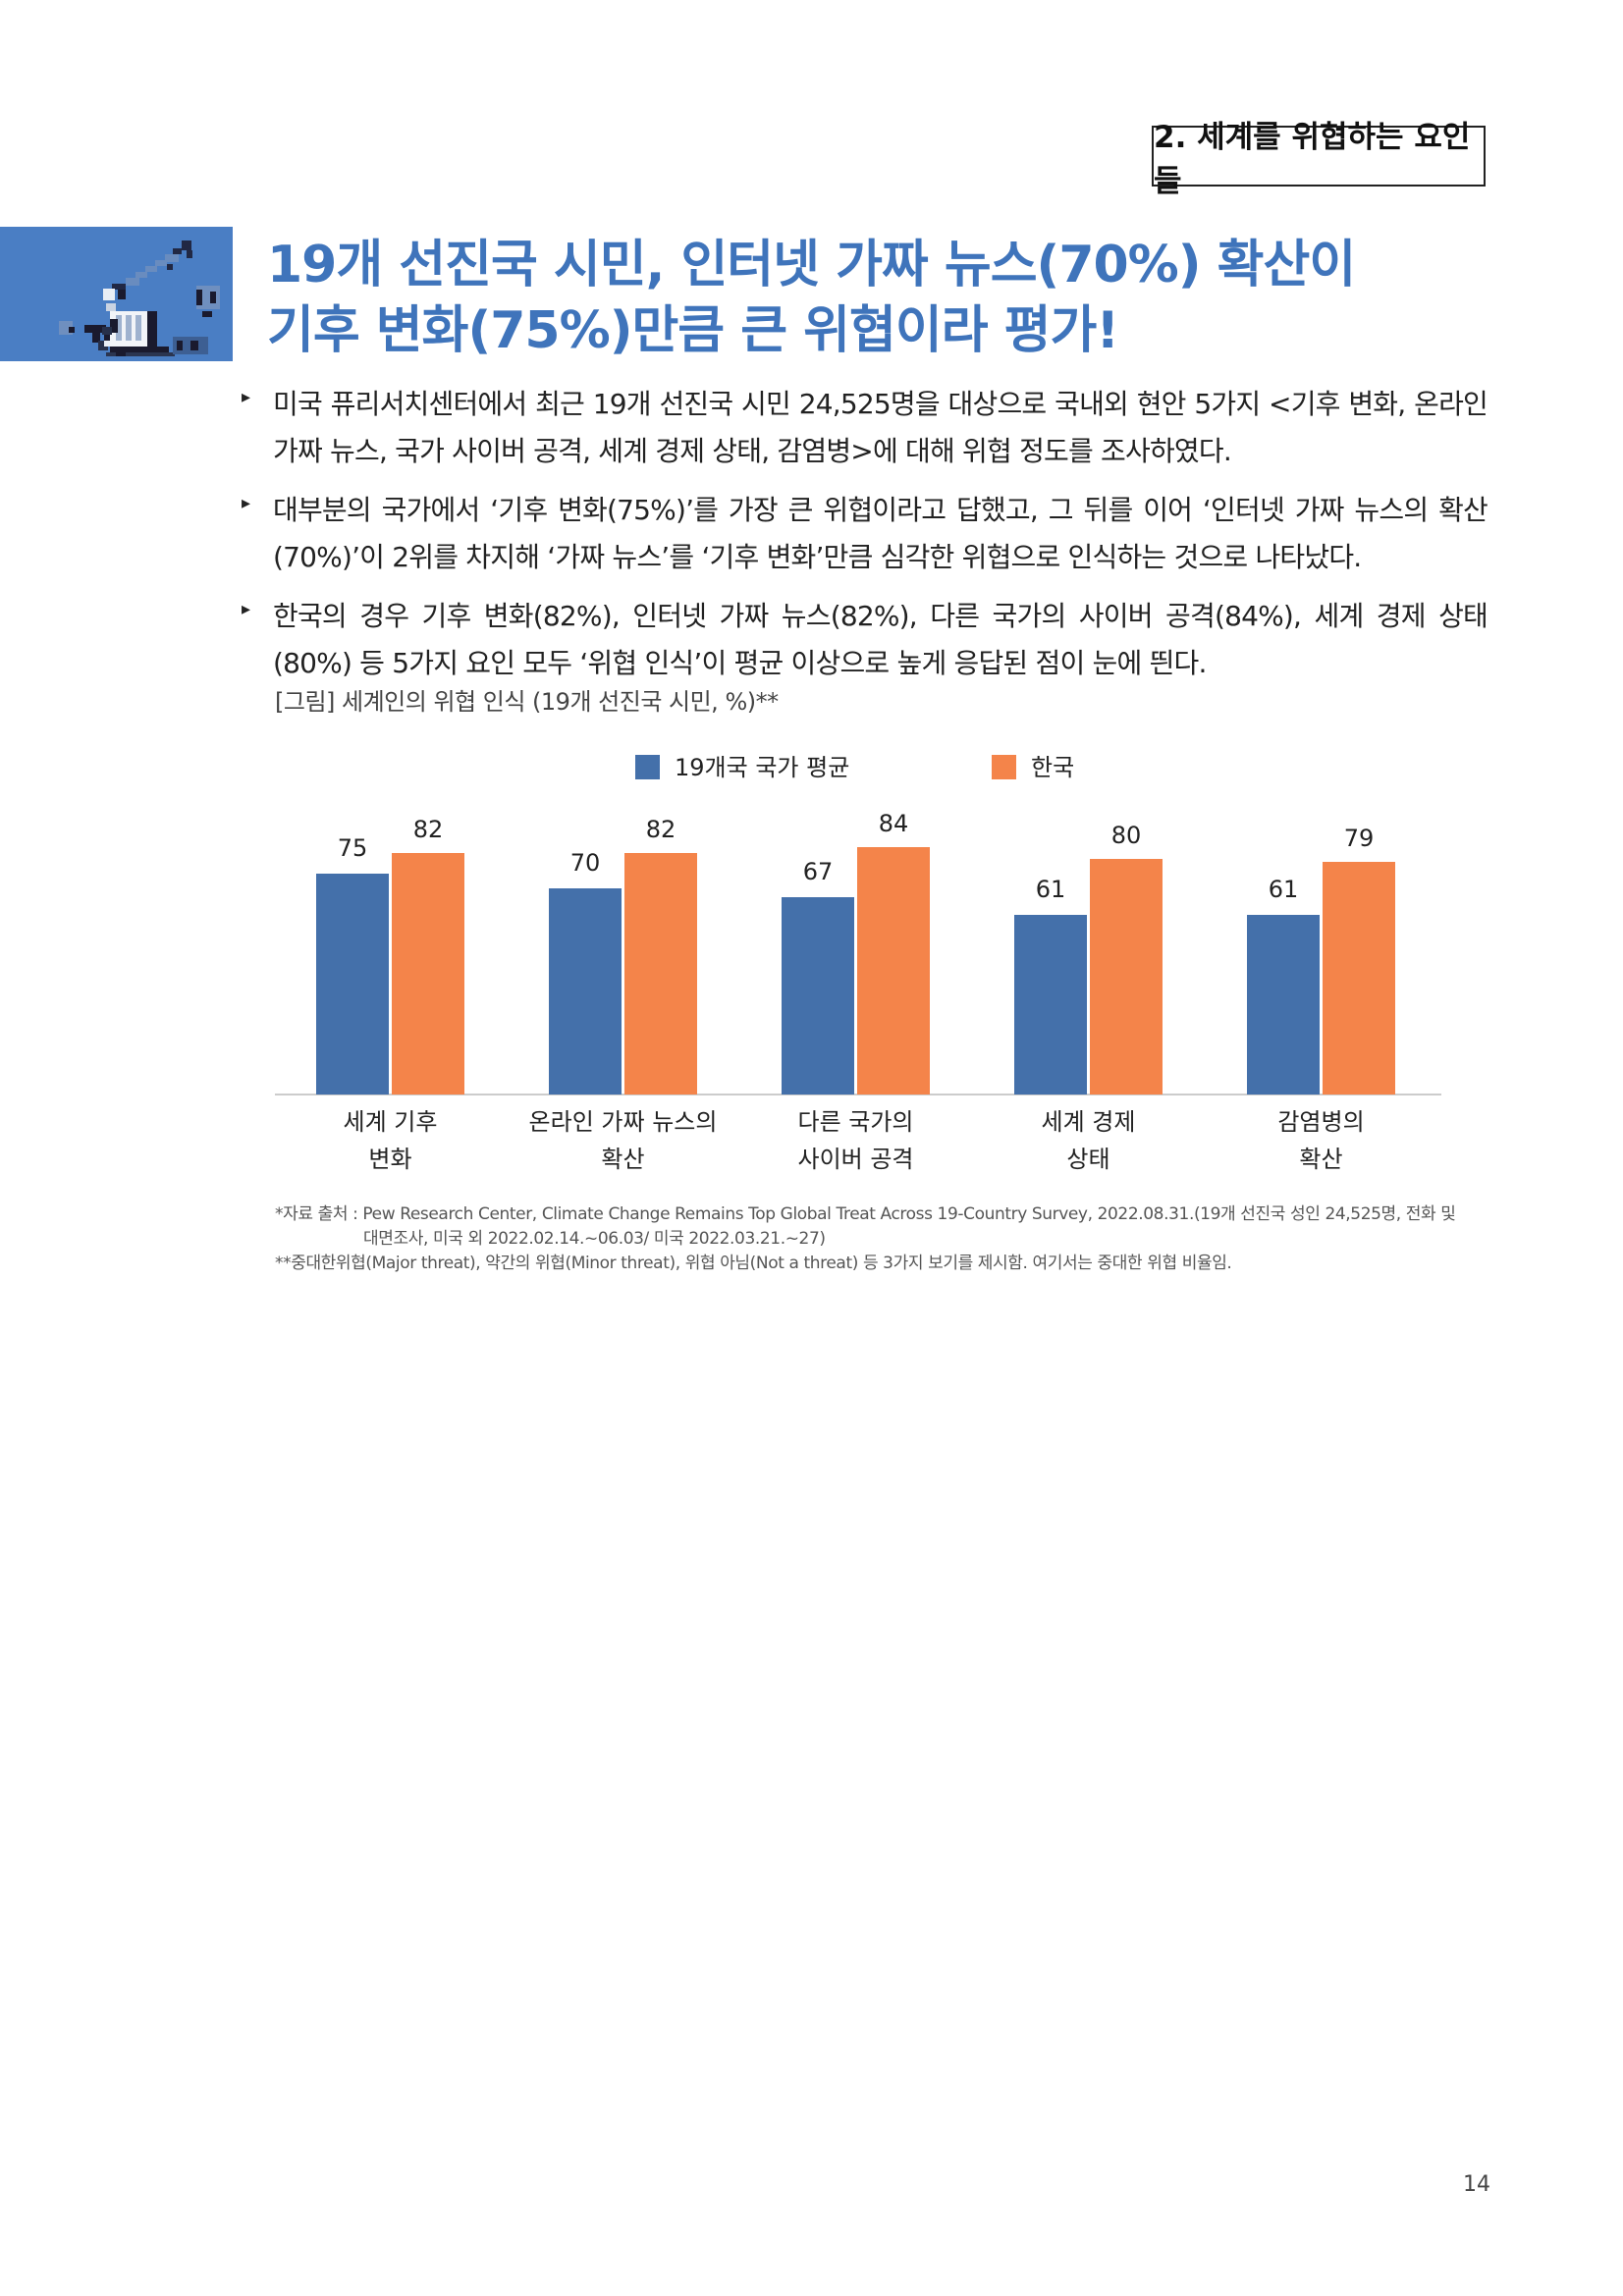 Image resolution: width=1623 pixels, height=2296 pixels. I want to click on category-label: 감염병의, so click(1320, 1122).